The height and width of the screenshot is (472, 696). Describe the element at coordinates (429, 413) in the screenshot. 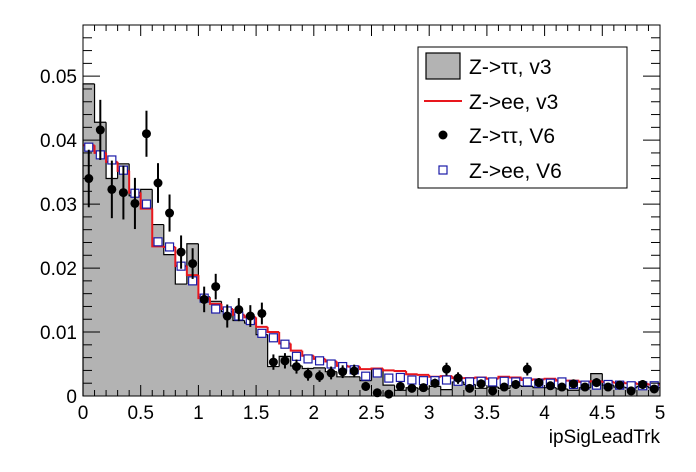

I see `x-tick-label: 3` at that location.